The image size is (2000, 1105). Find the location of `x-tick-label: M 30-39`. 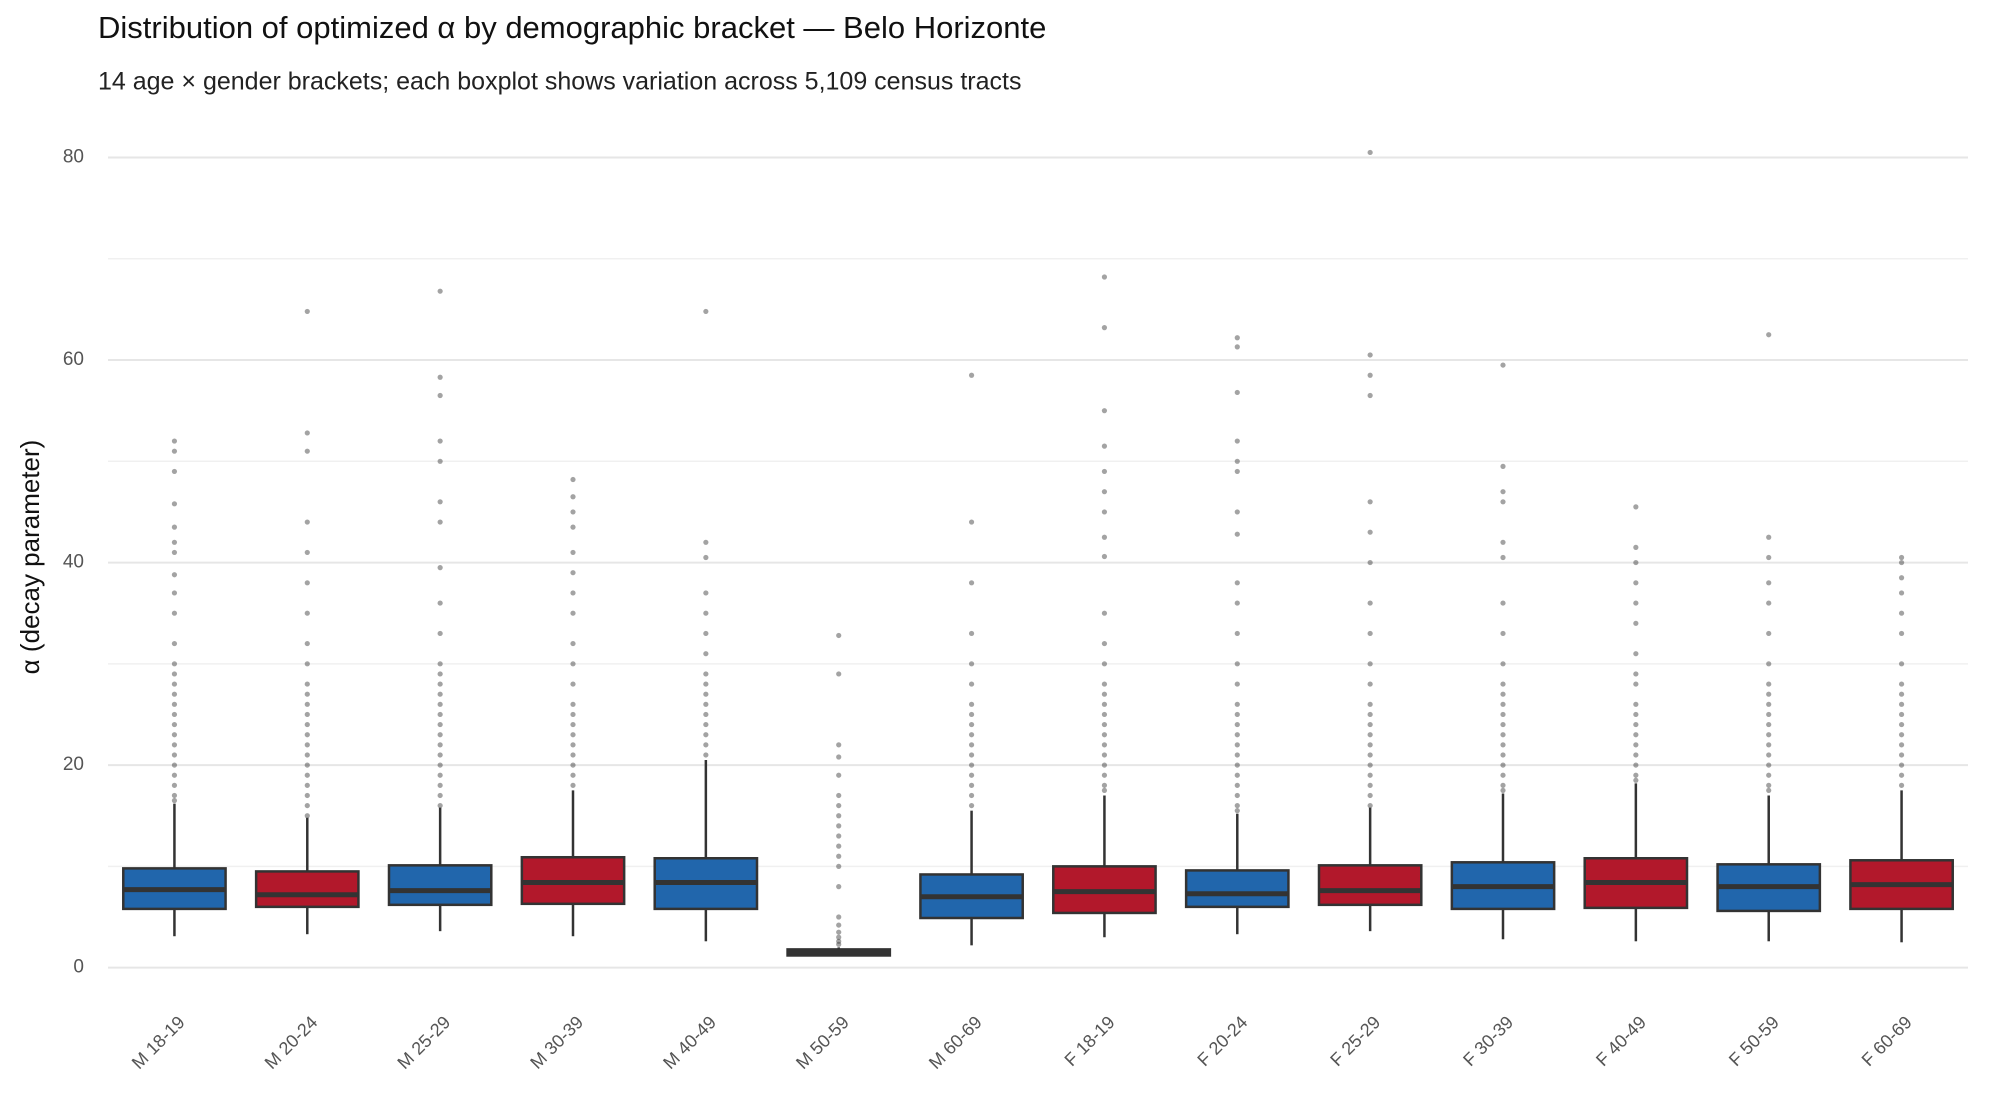

x-tick-label: M 30-39 is located at coordinates (556, 1042).